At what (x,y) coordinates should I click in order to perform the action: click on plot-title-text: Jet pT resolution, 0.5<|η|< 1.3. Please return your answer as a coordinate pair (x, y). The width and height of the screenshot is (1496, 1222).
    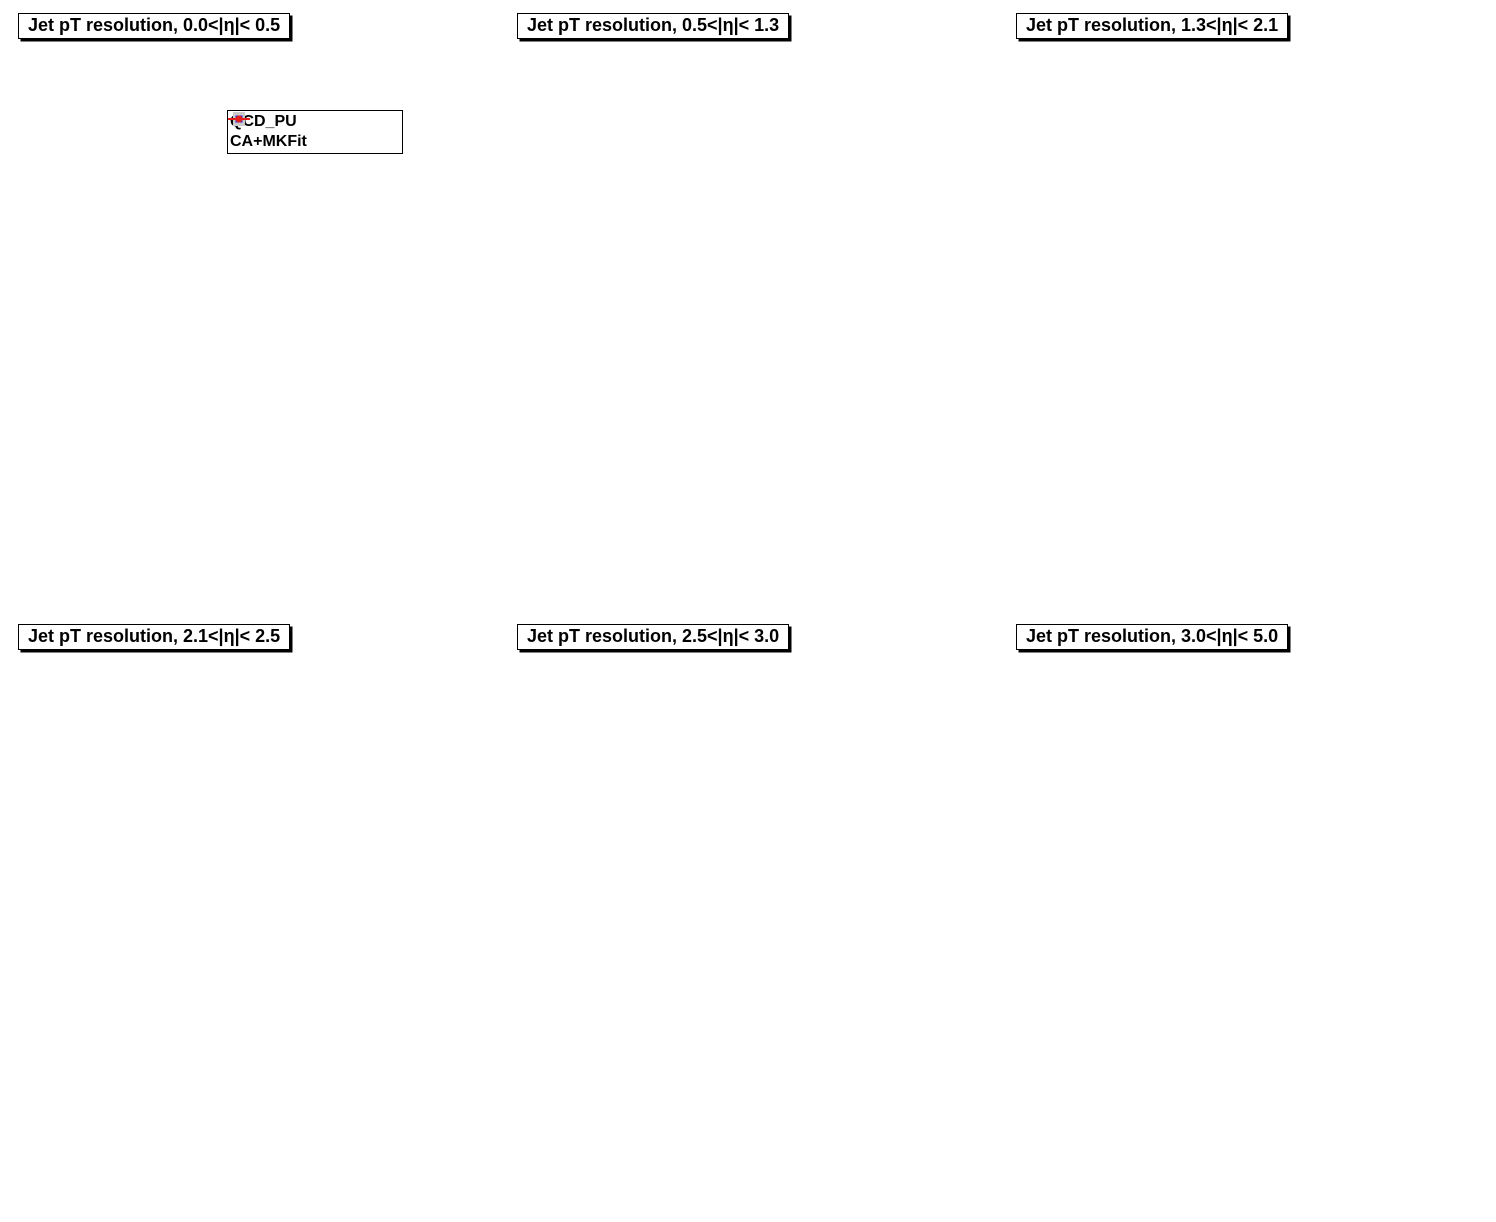
    Looking at the image, I should click on (653, 25).